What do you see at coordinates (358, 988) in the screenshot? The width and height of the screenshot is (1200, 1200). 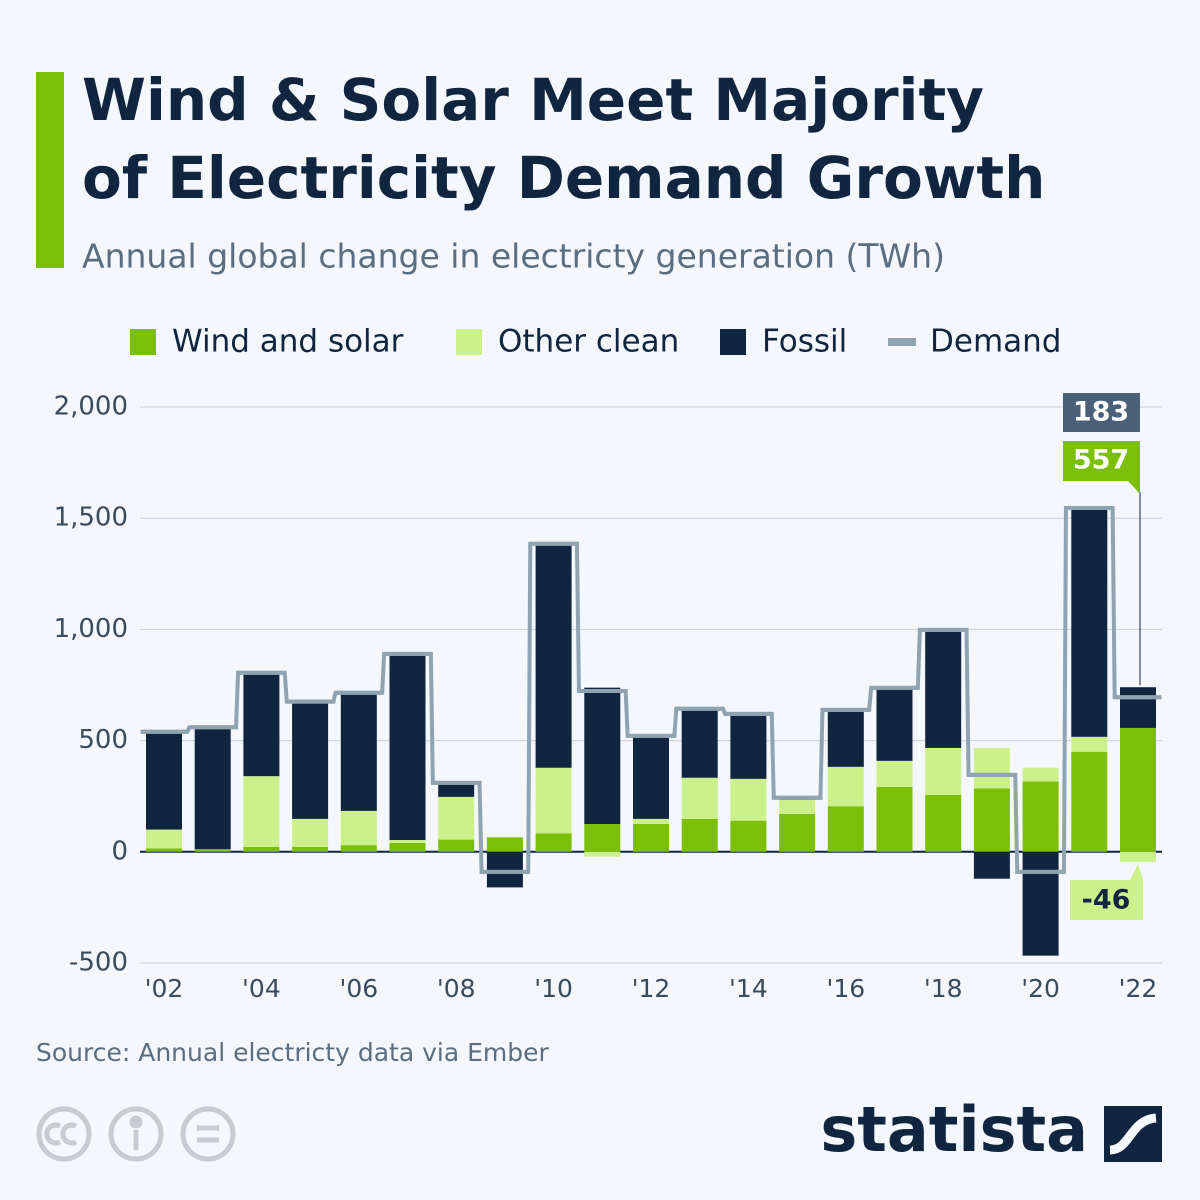 I see `x-tick-label: '06` at bounding box center [358, 988].